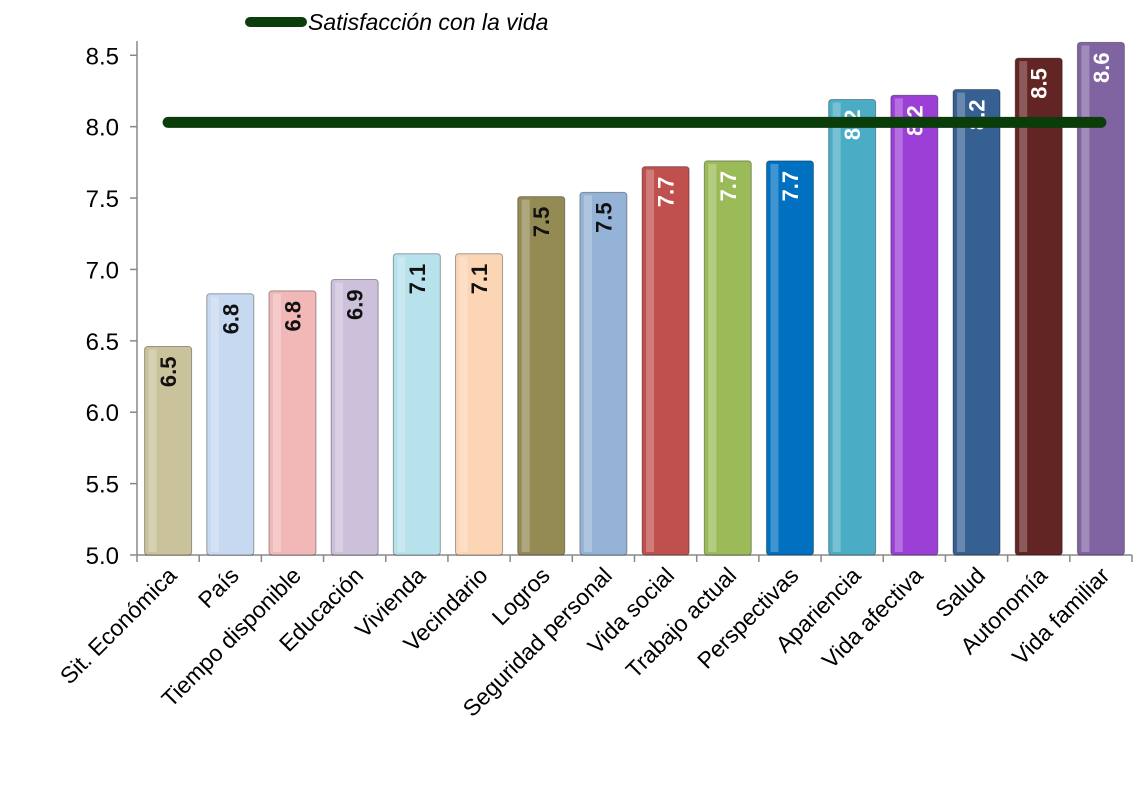 The image size is (1134, 798). What do you see at coordinates (680, 622) in the screenshot?
I see `x-tick-label: Trabajo actual` at bounding box center [680, 622].